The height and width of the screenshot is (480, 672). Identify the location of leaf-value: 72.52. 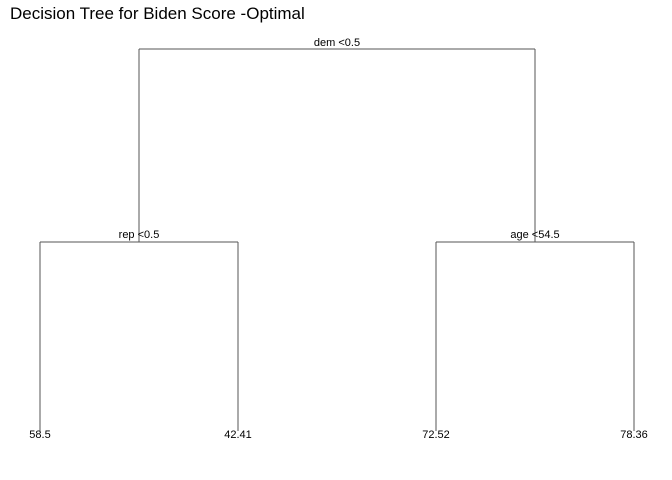
(436, 435).